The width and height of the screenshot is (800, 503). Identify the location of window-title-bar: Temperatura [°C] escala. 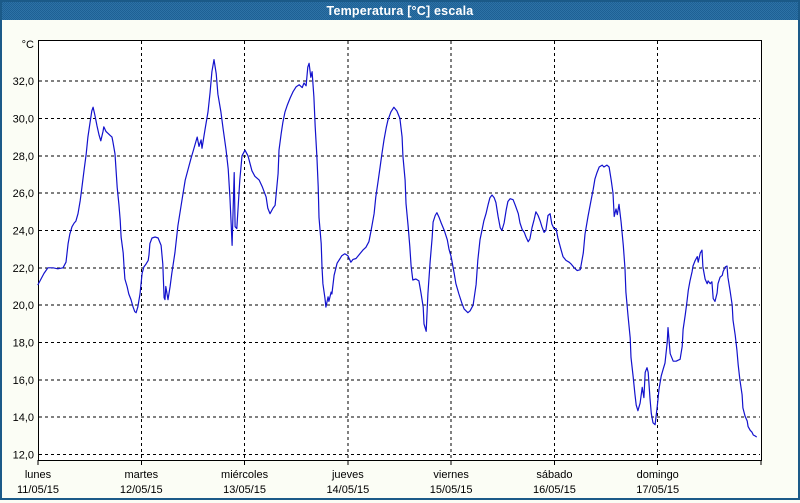
(400, 11).